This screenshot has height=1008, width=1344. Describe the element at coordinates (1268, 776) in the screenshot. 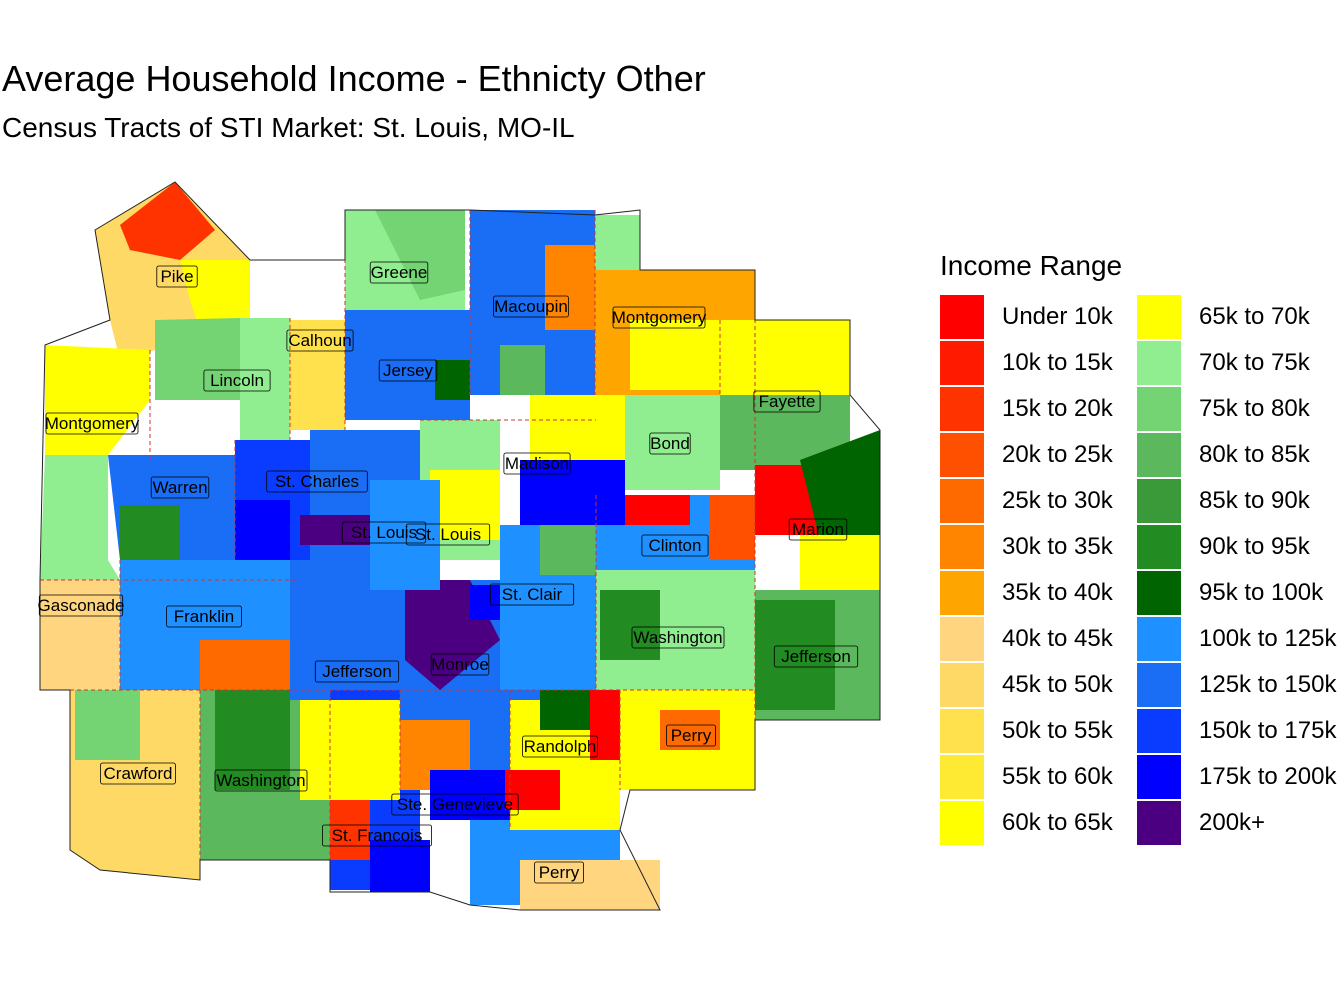

I see `legend-label: 175k to 200k` at that location.